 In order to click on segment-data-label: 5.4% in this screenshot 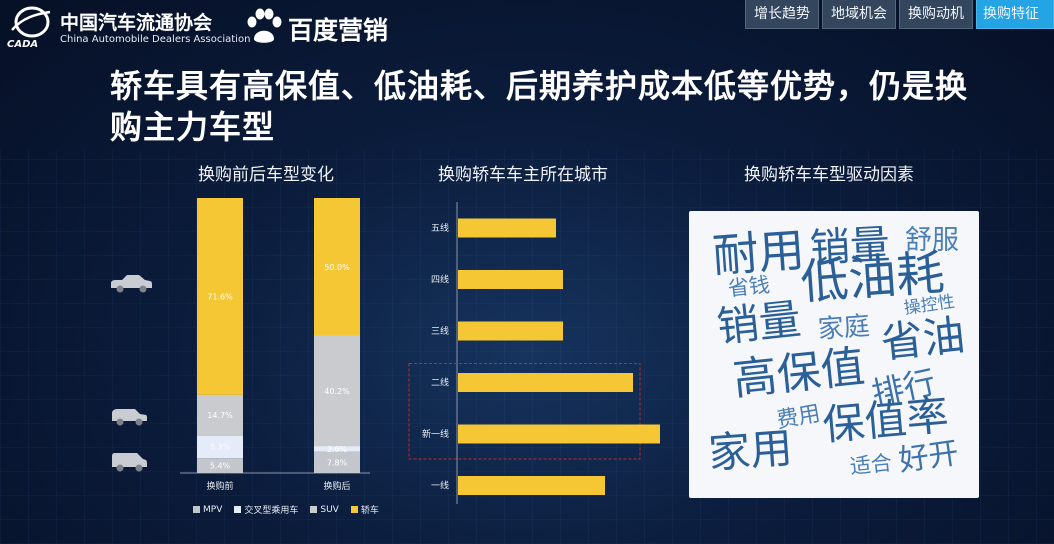, I will do `click(220, 466)`.